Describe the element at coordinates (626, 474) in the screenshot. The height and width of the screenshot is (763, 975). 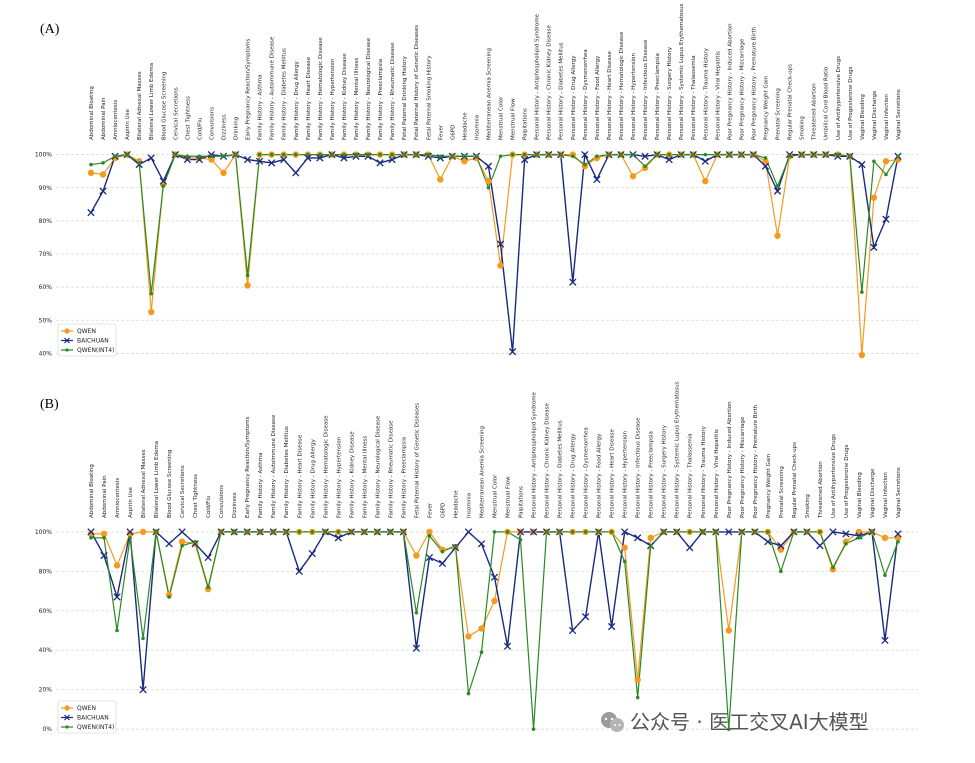
I see `x-tick-label: Personal History - Hypertension` at that location.